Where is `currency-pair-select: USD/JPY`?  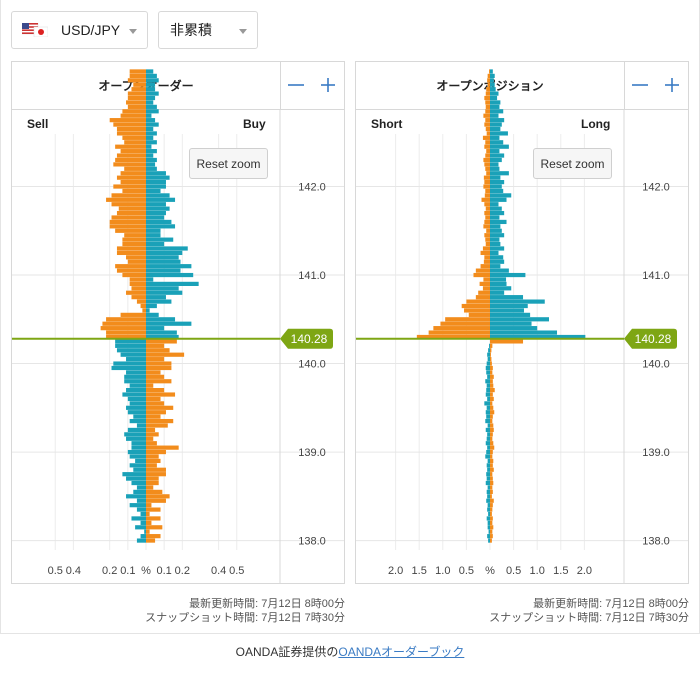 currency-pair-select: USD/JPY is located at coordinates (79, 30).